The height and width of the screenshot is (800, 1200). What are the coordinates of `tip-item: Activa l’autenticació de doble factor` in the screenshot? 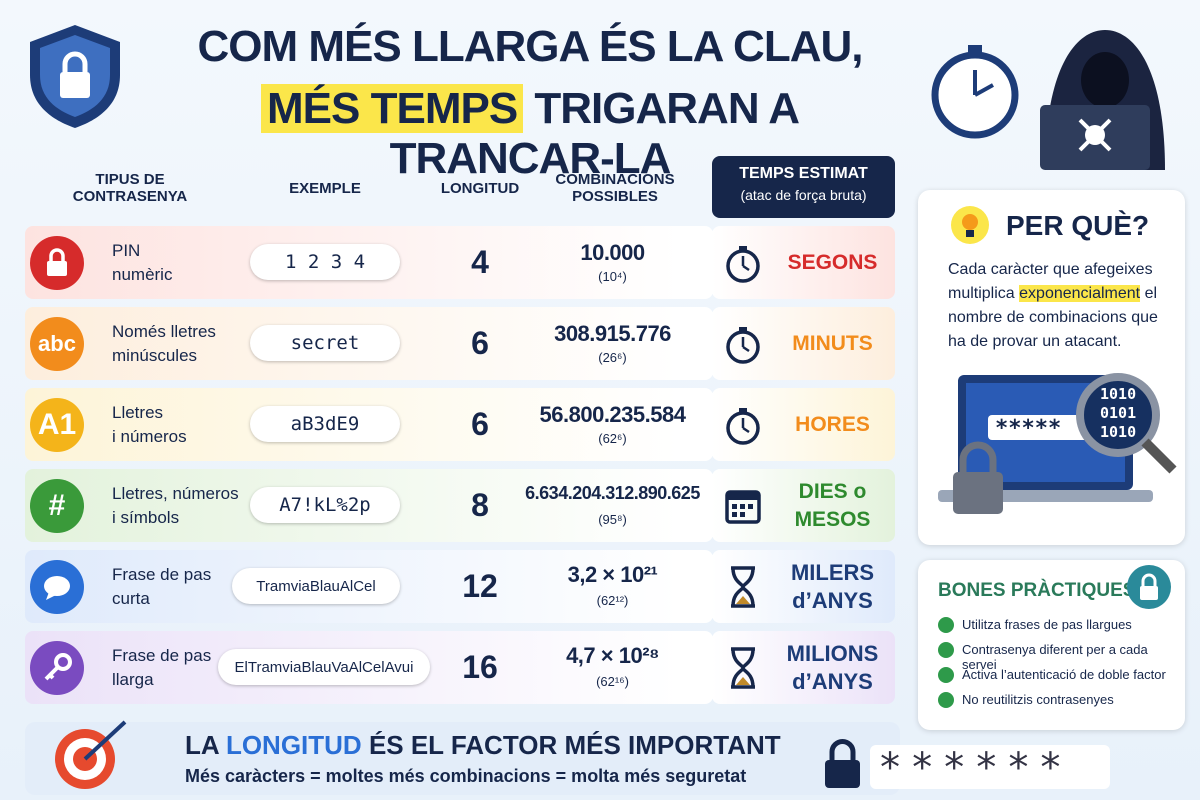 It's located at (1064, 674).